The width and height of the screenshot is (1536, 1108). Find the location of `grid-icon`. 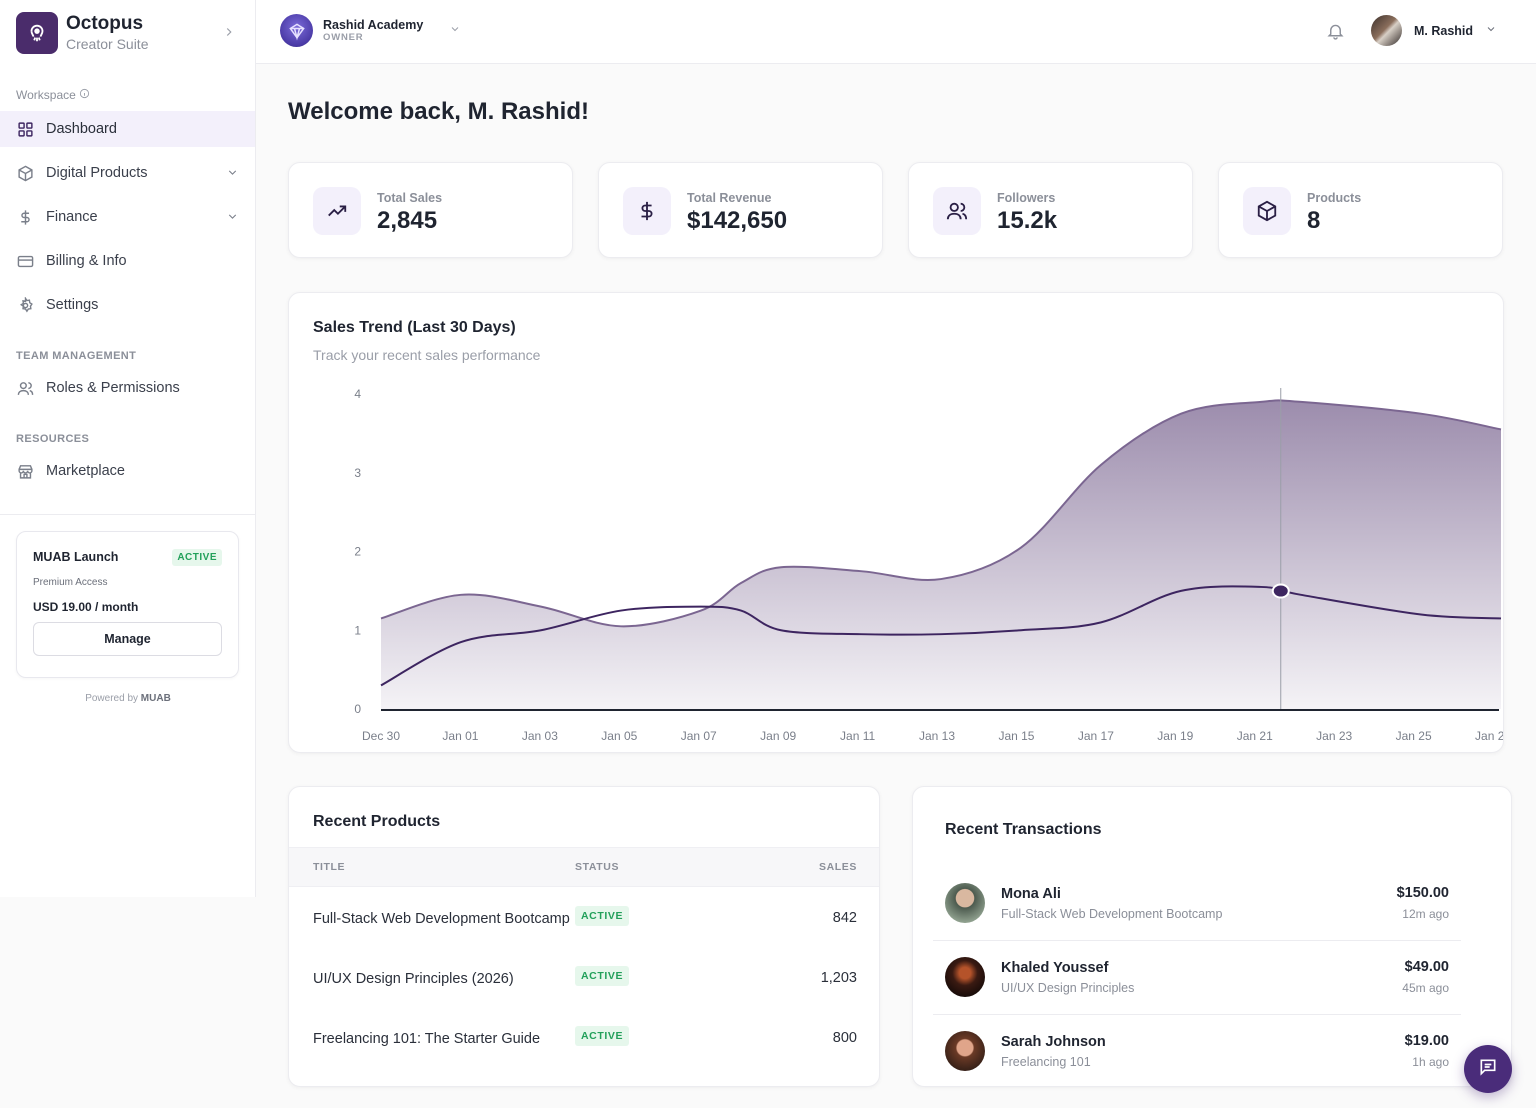

grid-icon is located at coordinates (25, 129).